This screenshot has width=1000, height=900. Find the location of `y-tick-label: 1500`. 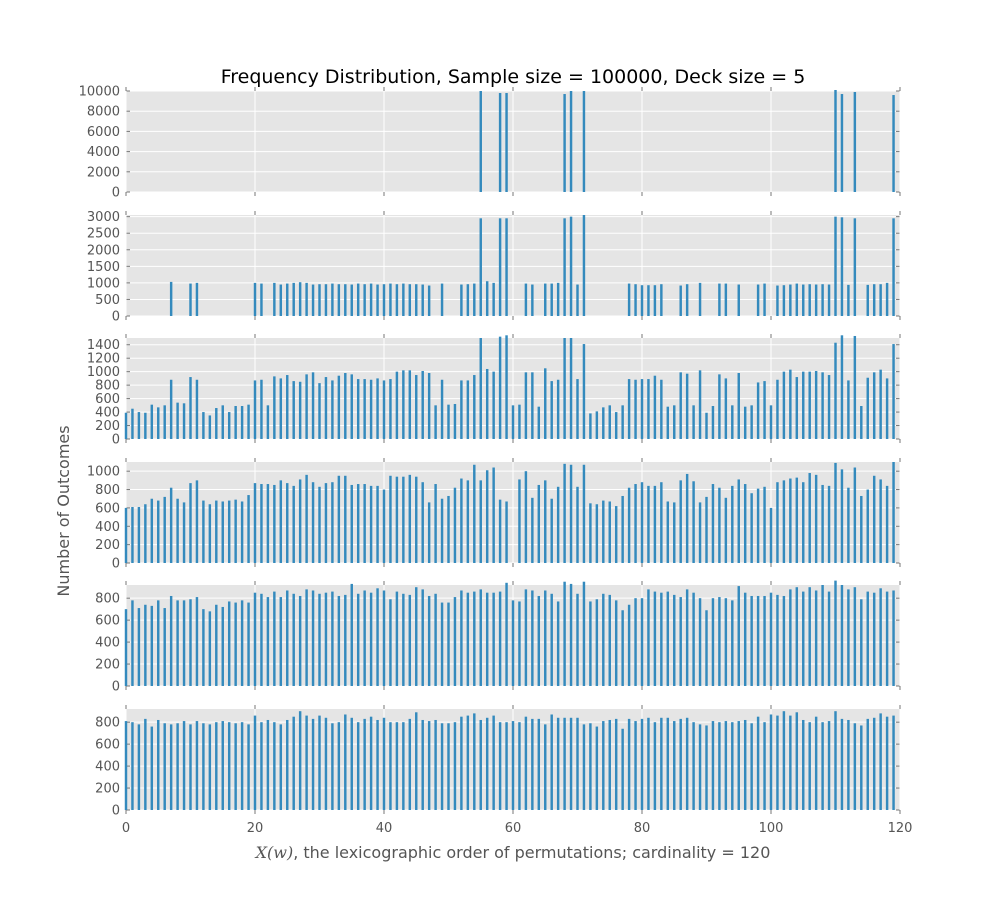

y-tick-label: 1500 is located at coordinates (103, 267).